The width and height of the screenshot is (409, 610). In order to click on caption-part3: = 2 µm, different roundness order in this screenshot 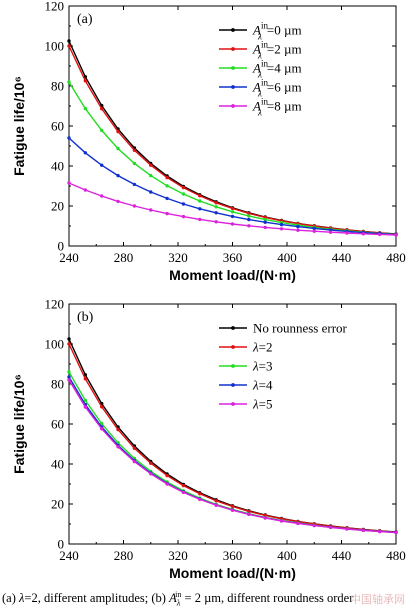, I will do `click(267, 598)`.